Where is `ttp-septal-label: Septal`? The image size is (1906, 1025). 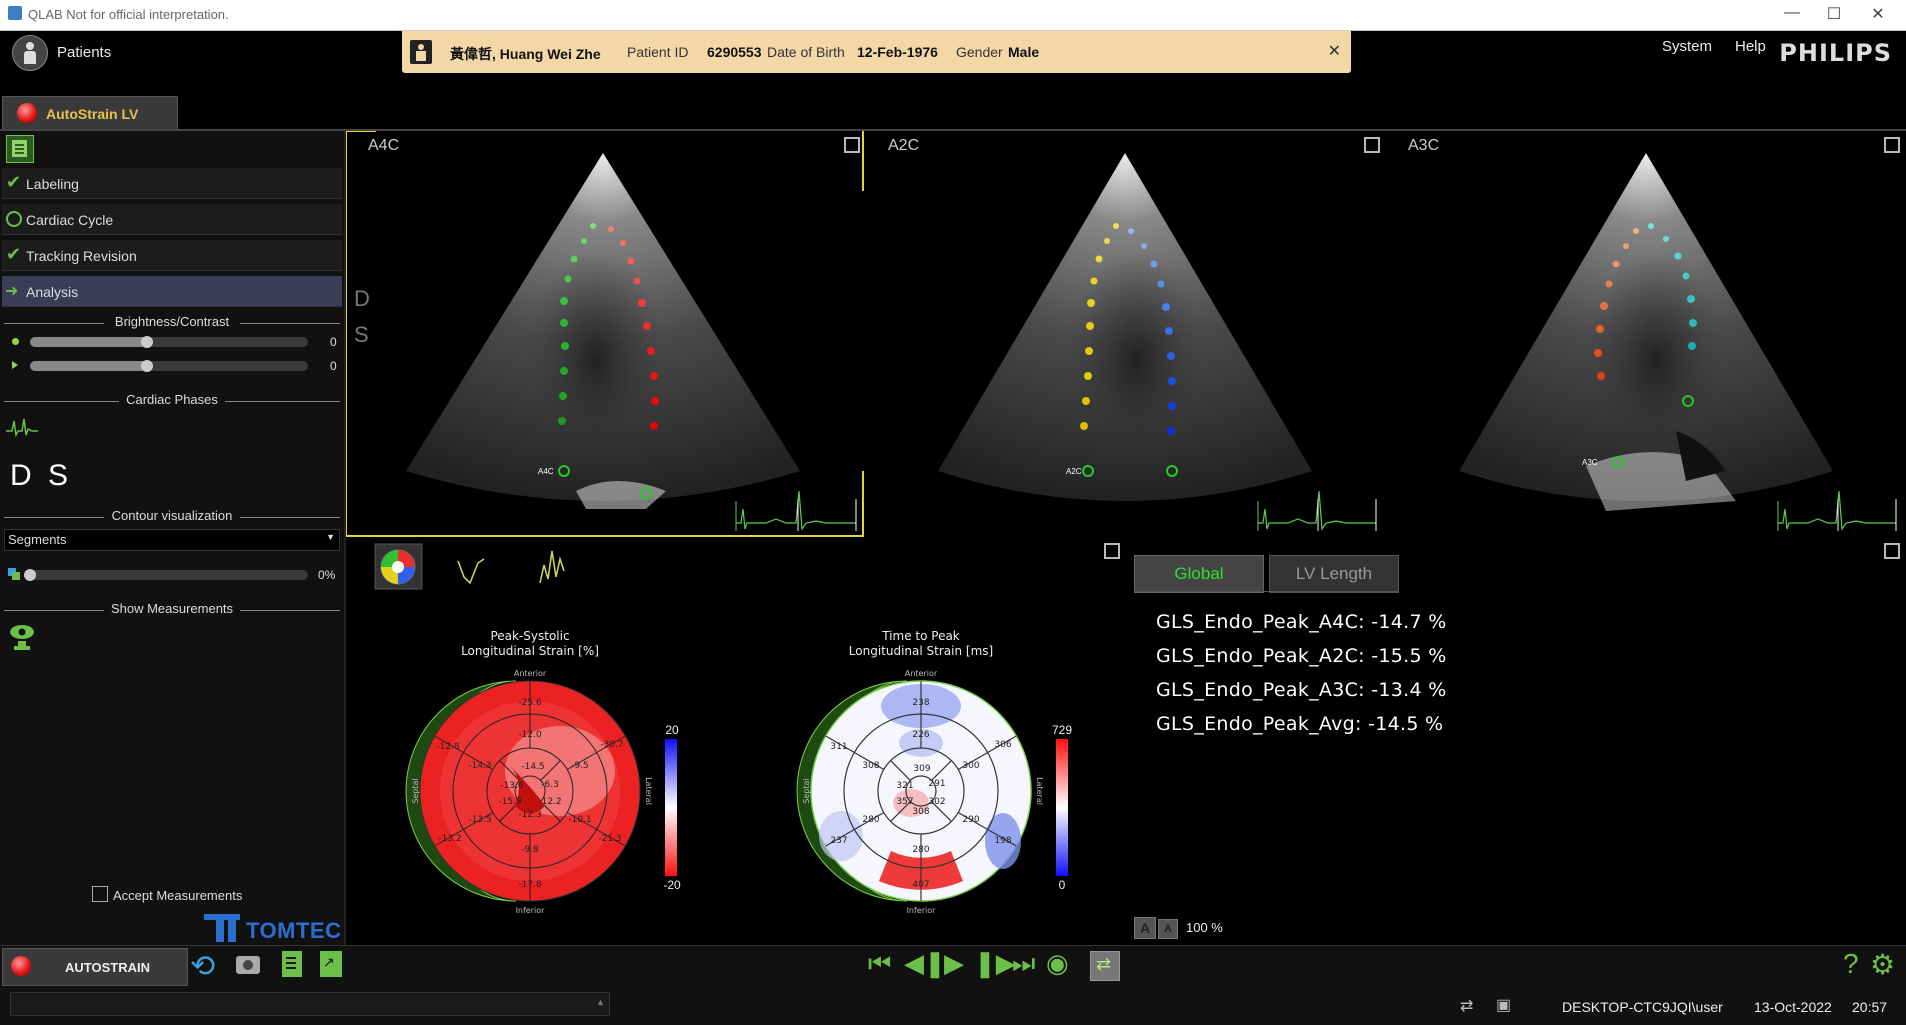 ttp-septal-label: Septal is located at coordinates (806, 790).